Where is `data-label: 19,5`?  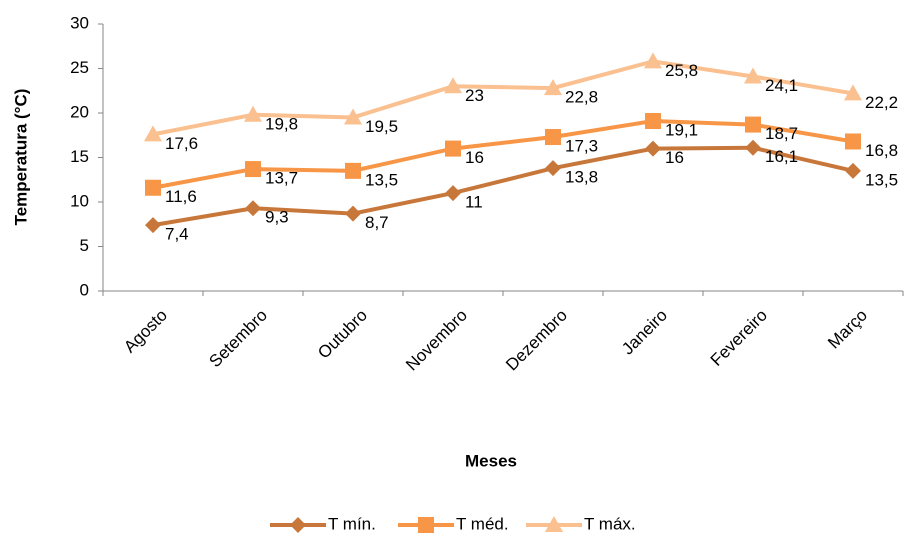
data-label: 19,5 is located at coordinates (381, 126).